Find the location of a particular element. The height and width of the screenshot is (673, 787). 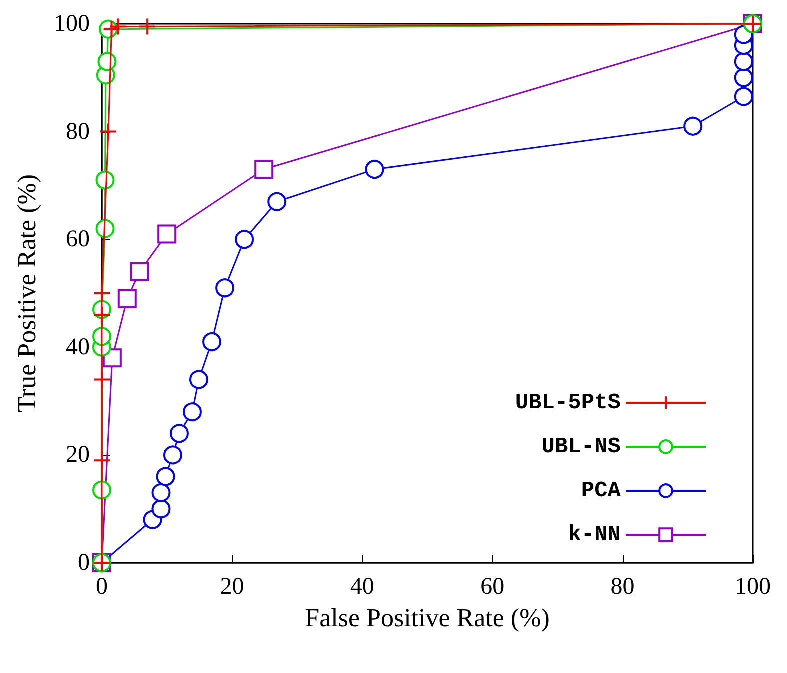

legend-label: UBL-NS is located at coordinates (581, 447).